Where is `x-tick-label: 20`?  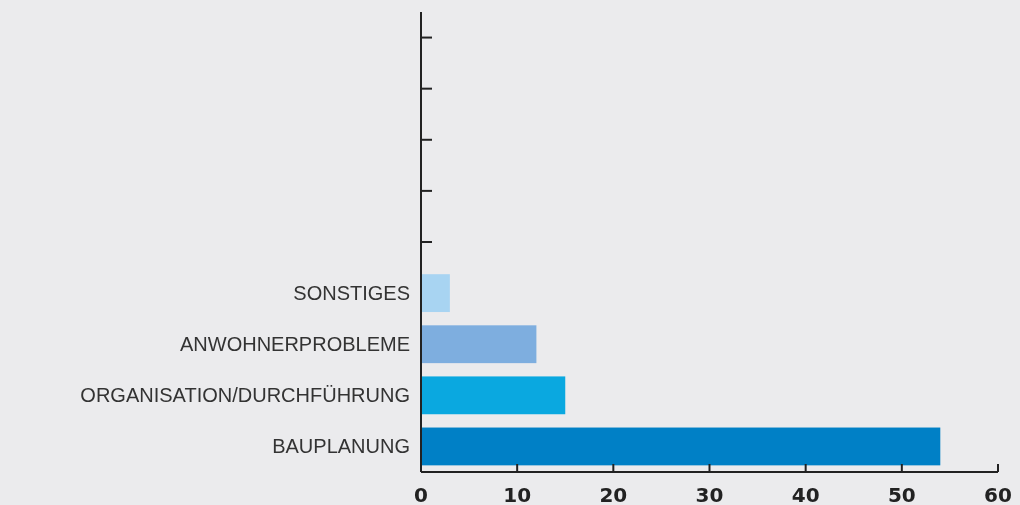
x-tick-label: 20 is located at coordinates (613, 494).